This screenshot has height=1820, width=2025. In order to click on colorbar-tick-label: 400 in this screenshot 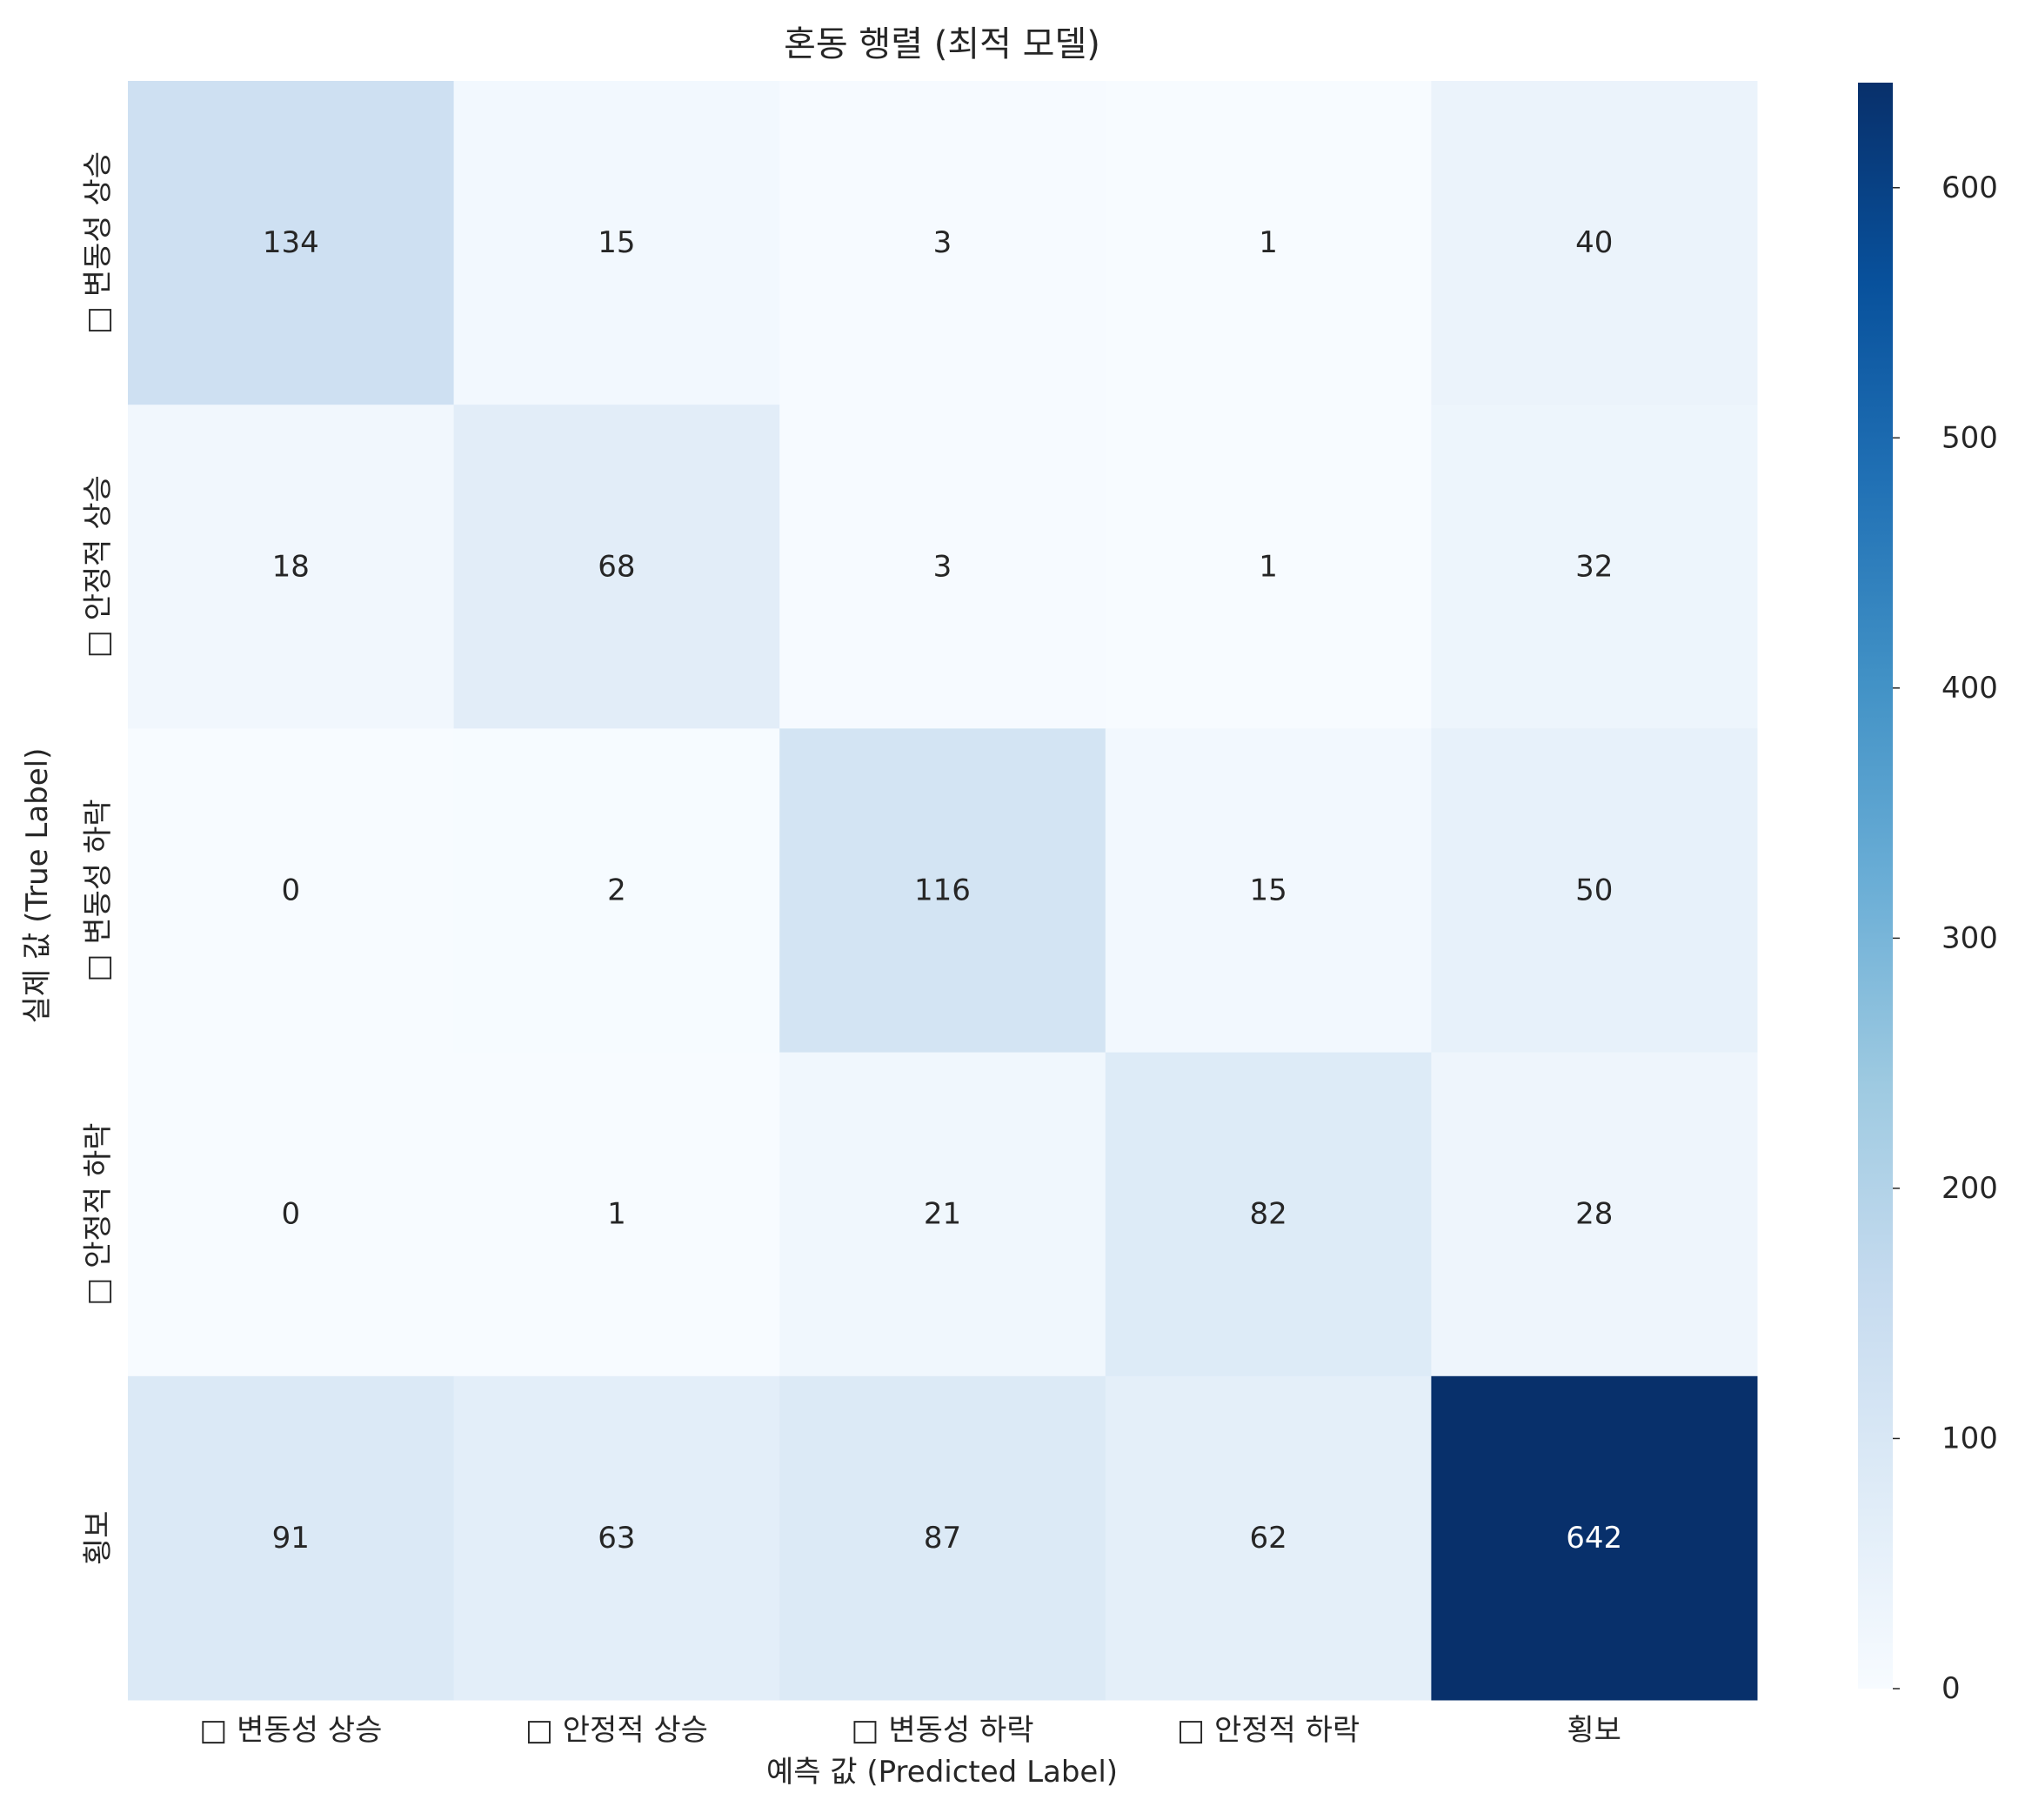, I will do `click(1969, 688)`.